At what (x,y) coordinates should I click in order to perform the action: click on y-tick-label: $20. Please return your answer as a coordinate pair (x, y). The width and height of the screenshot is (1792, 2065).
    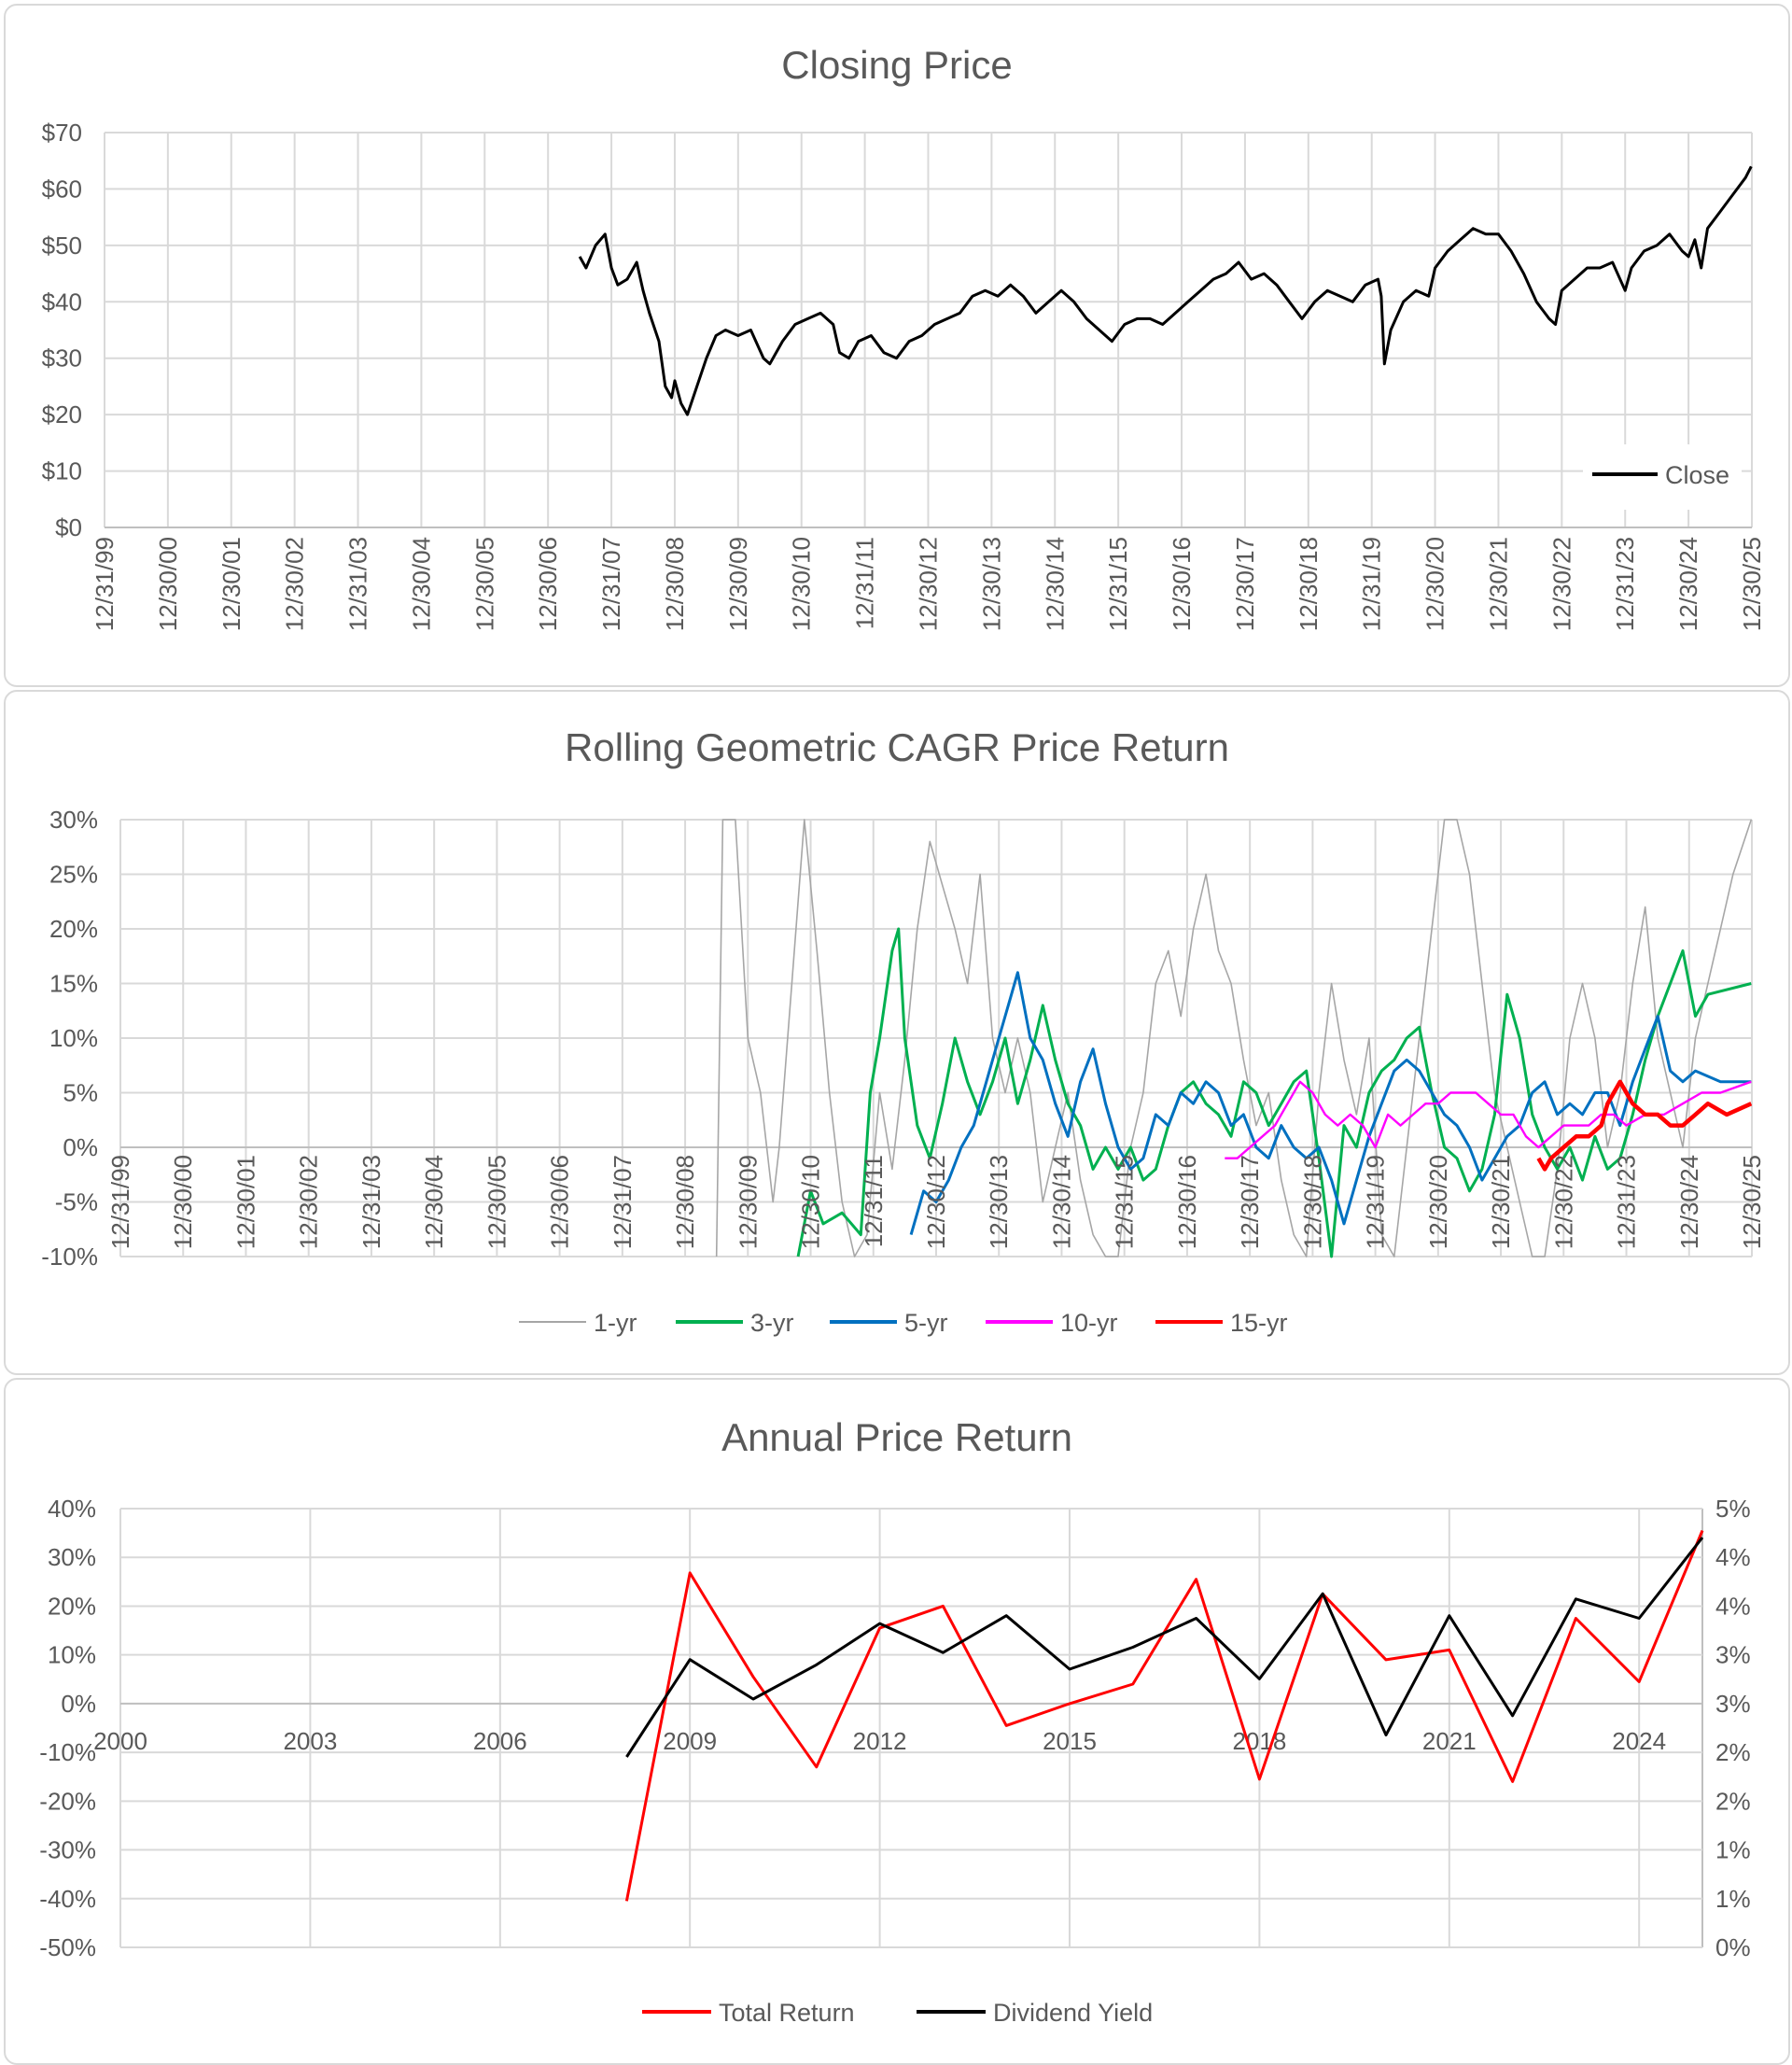
    Looking at the image, I should click on (62, 414).